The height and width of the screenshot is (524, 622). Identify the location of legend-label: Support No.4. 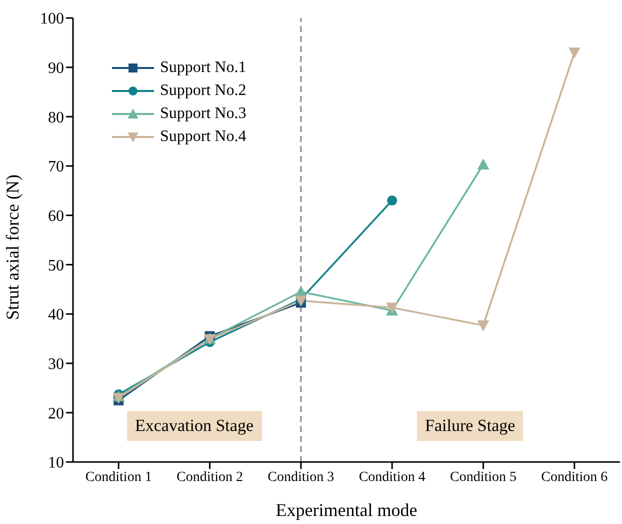
(203, 137).